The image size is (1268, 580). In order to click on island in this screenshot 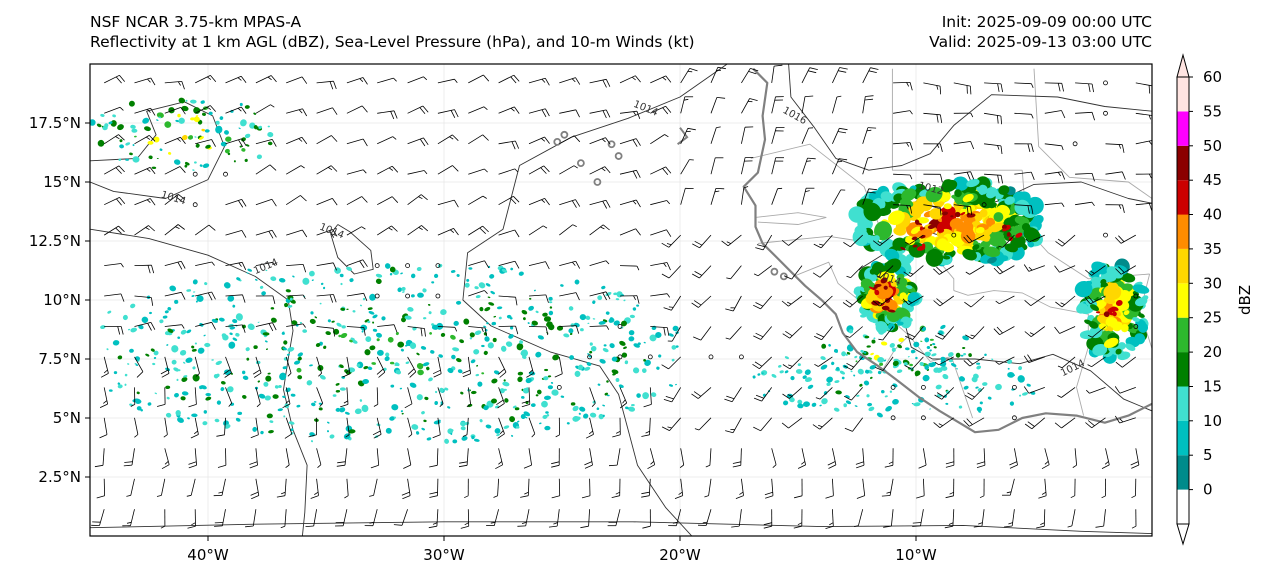, I will do `click(774, 271)`.